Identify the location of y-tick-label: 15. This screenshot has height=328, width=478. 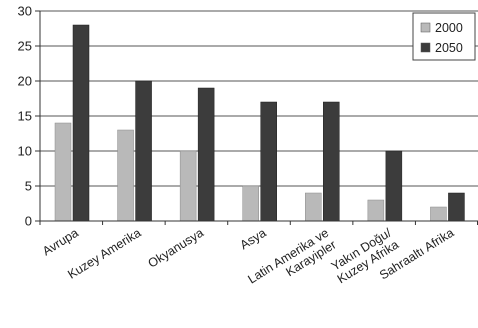
(25, 116).